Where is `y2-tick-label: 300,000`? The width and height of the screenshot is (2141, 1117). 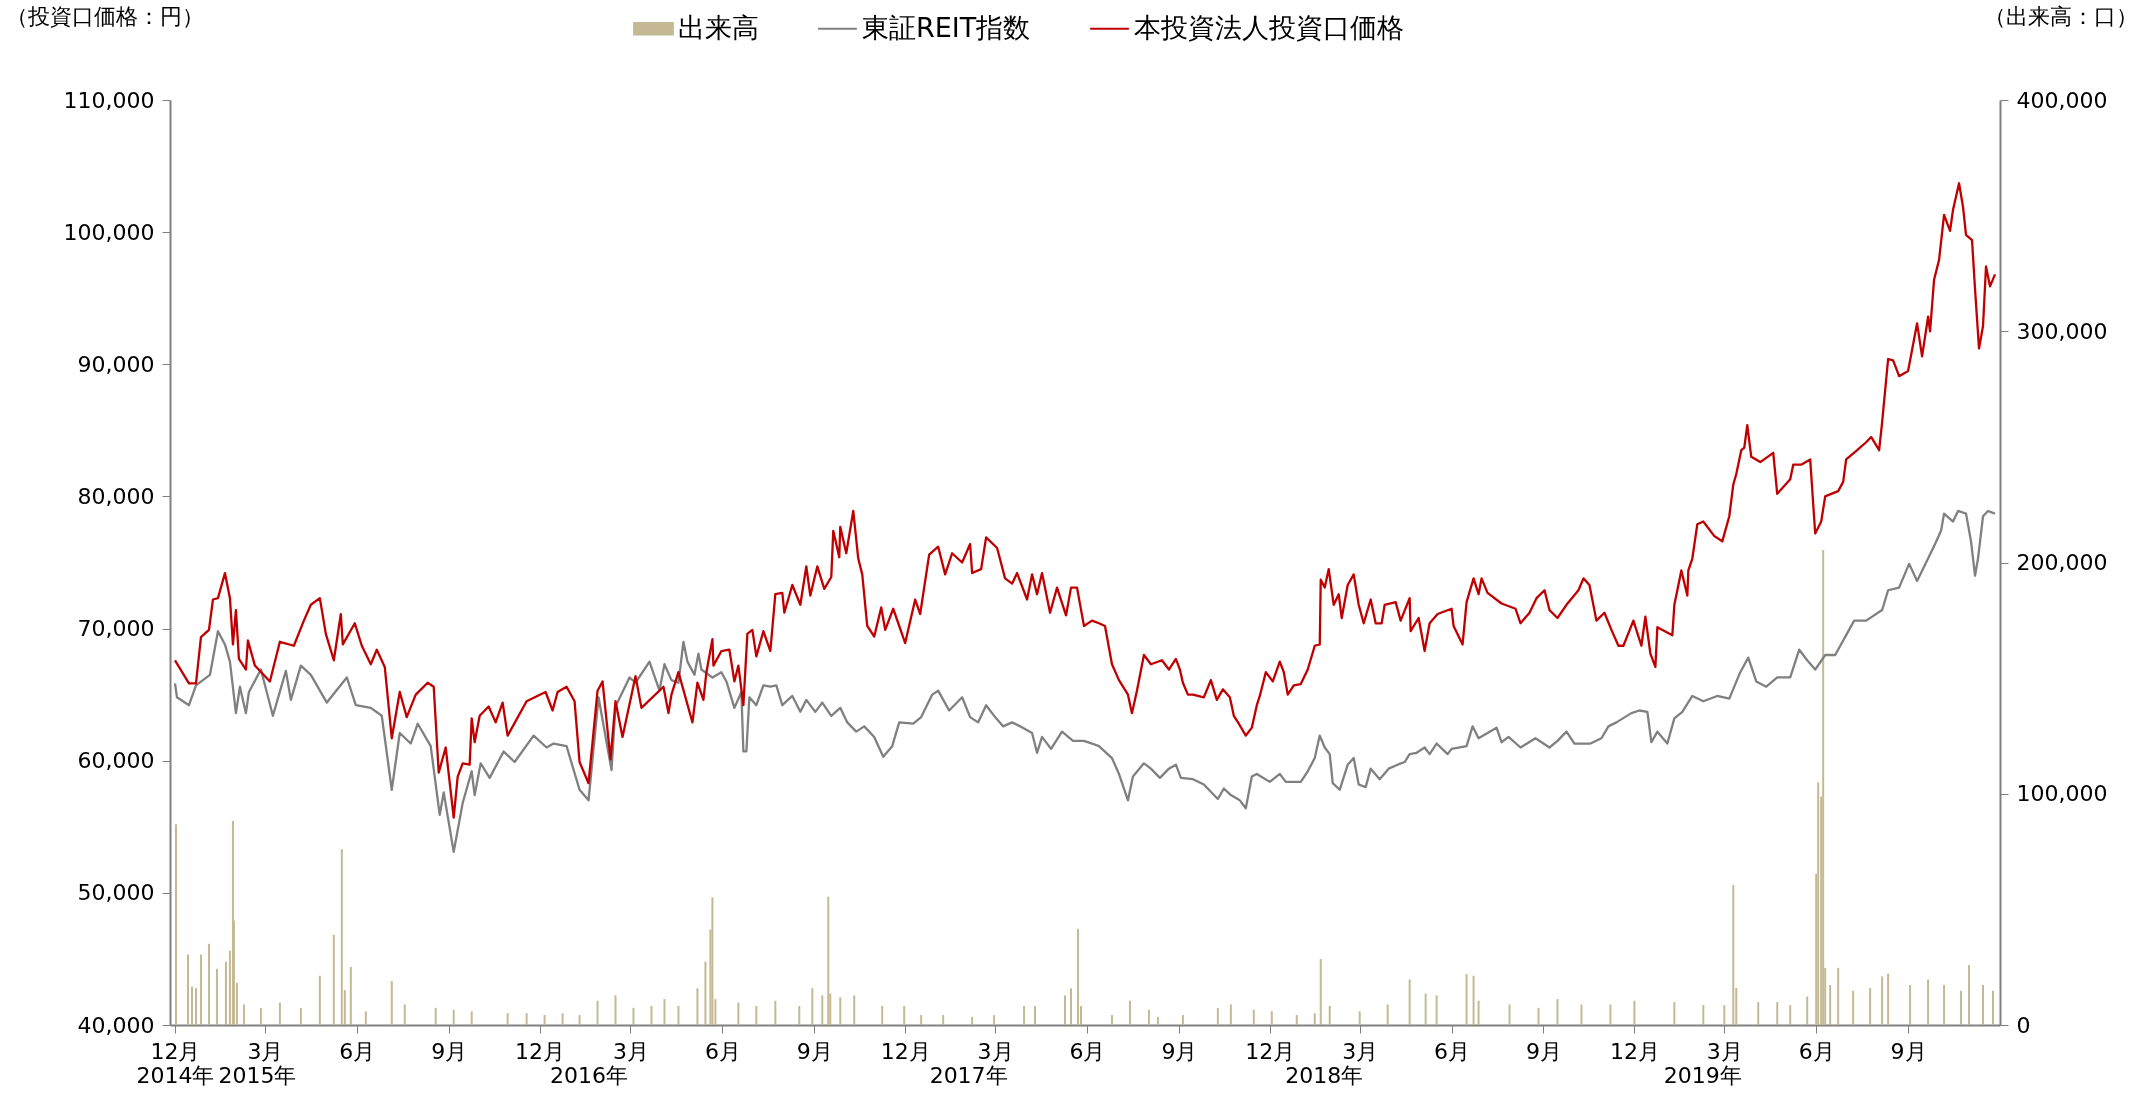
y2-tick-label: 300,000 is located at coordinates (2062, 331).